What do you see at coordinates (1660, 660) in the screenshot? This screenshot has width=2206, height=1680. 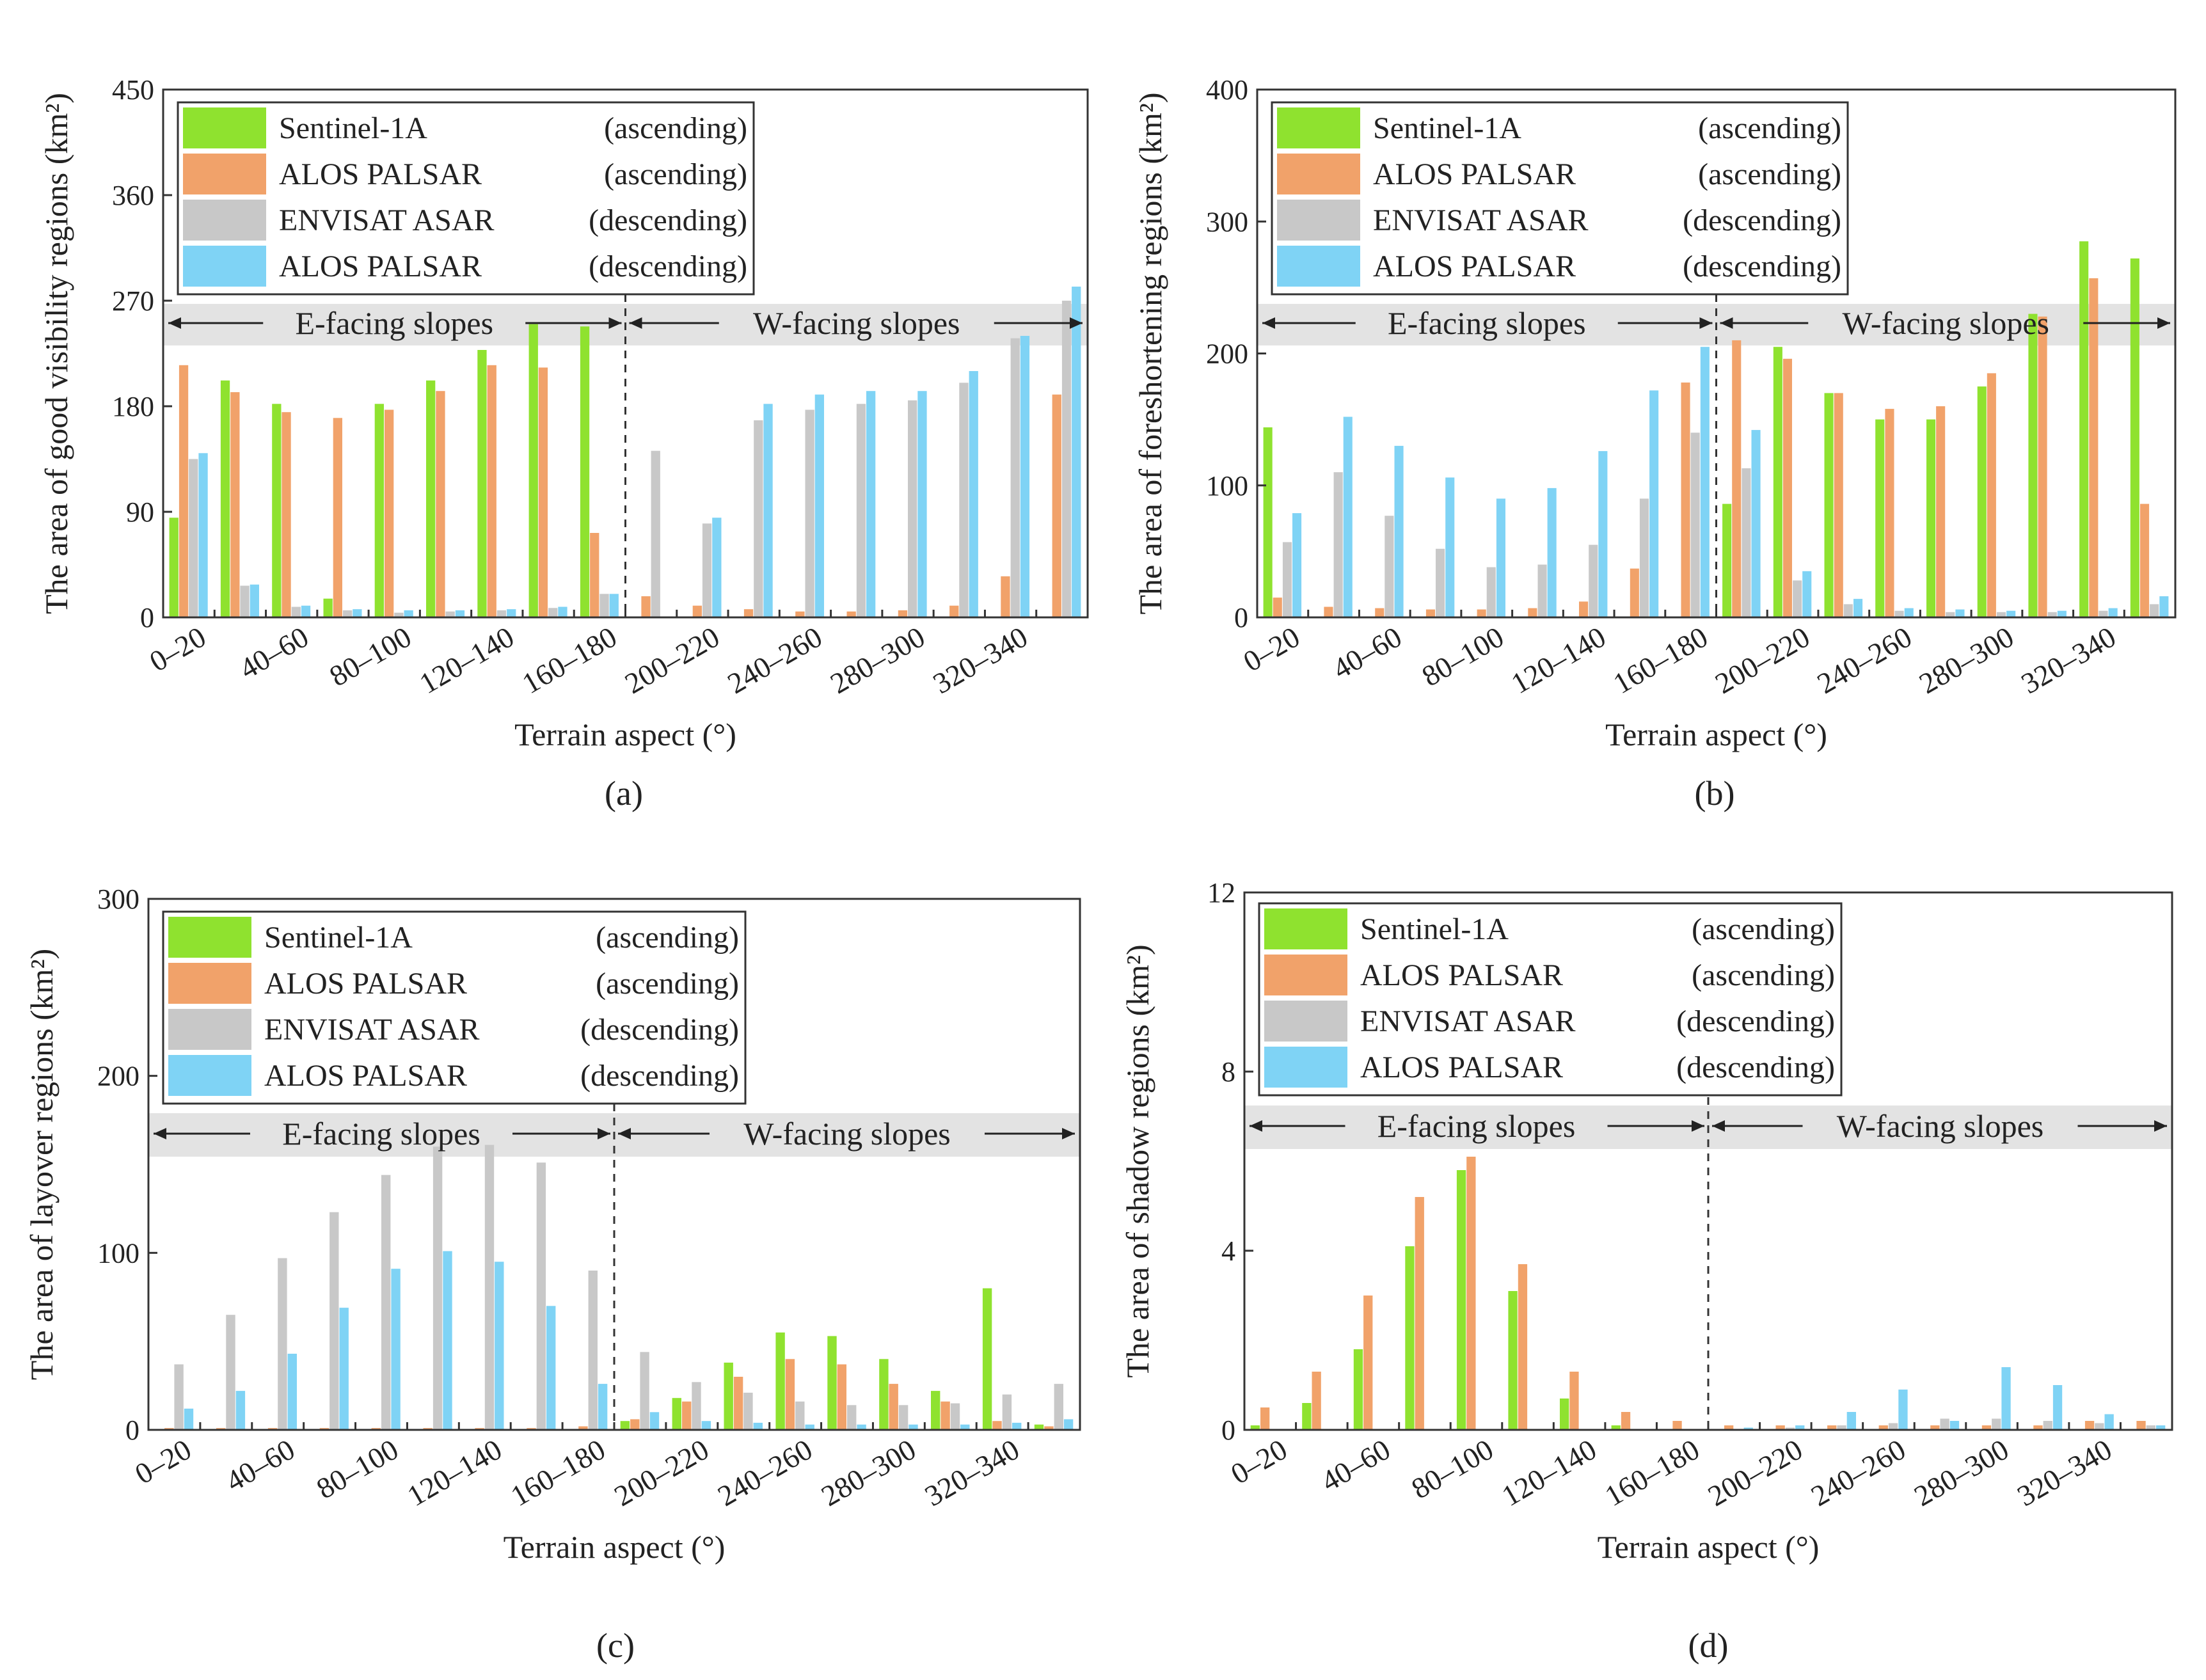 I see `x-tick-label: 160–180` at bounding box center [1660, 660].